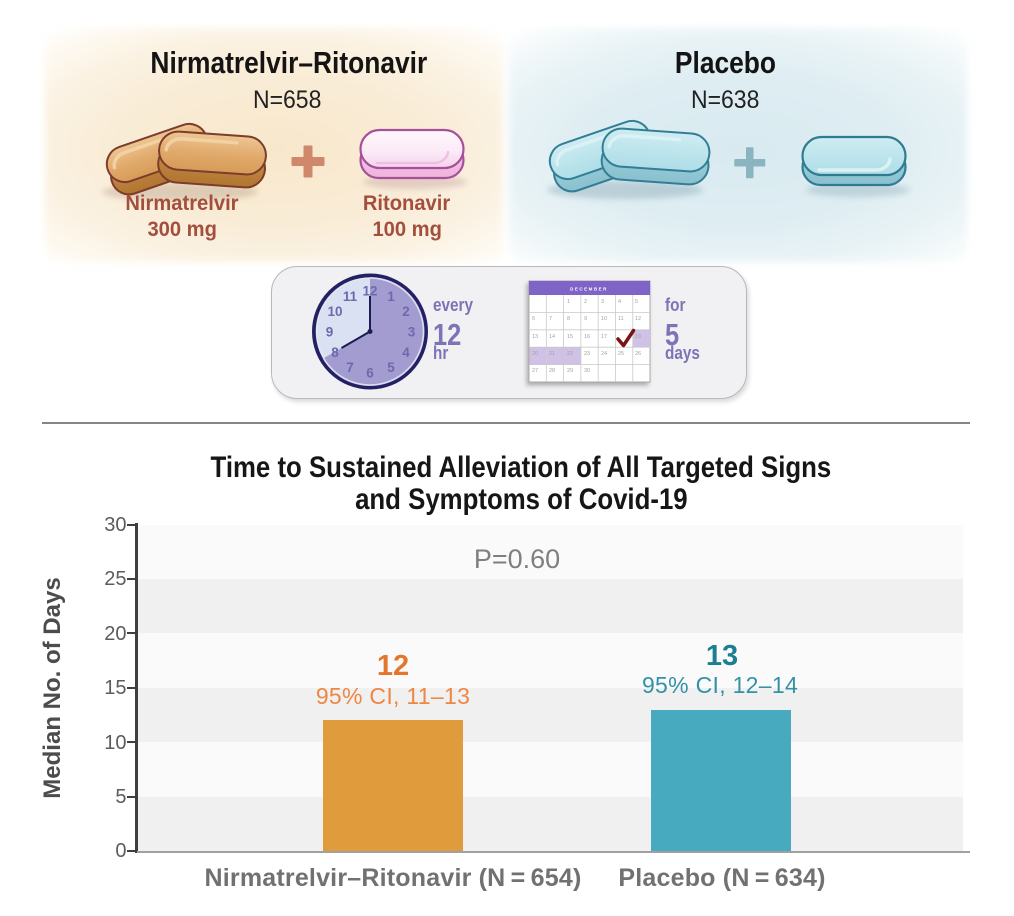 This screenshot has height=916, width=1014. Describe the element at coordinates (535, 354) in the screenshot. I see `svg-text: 20` at that location.